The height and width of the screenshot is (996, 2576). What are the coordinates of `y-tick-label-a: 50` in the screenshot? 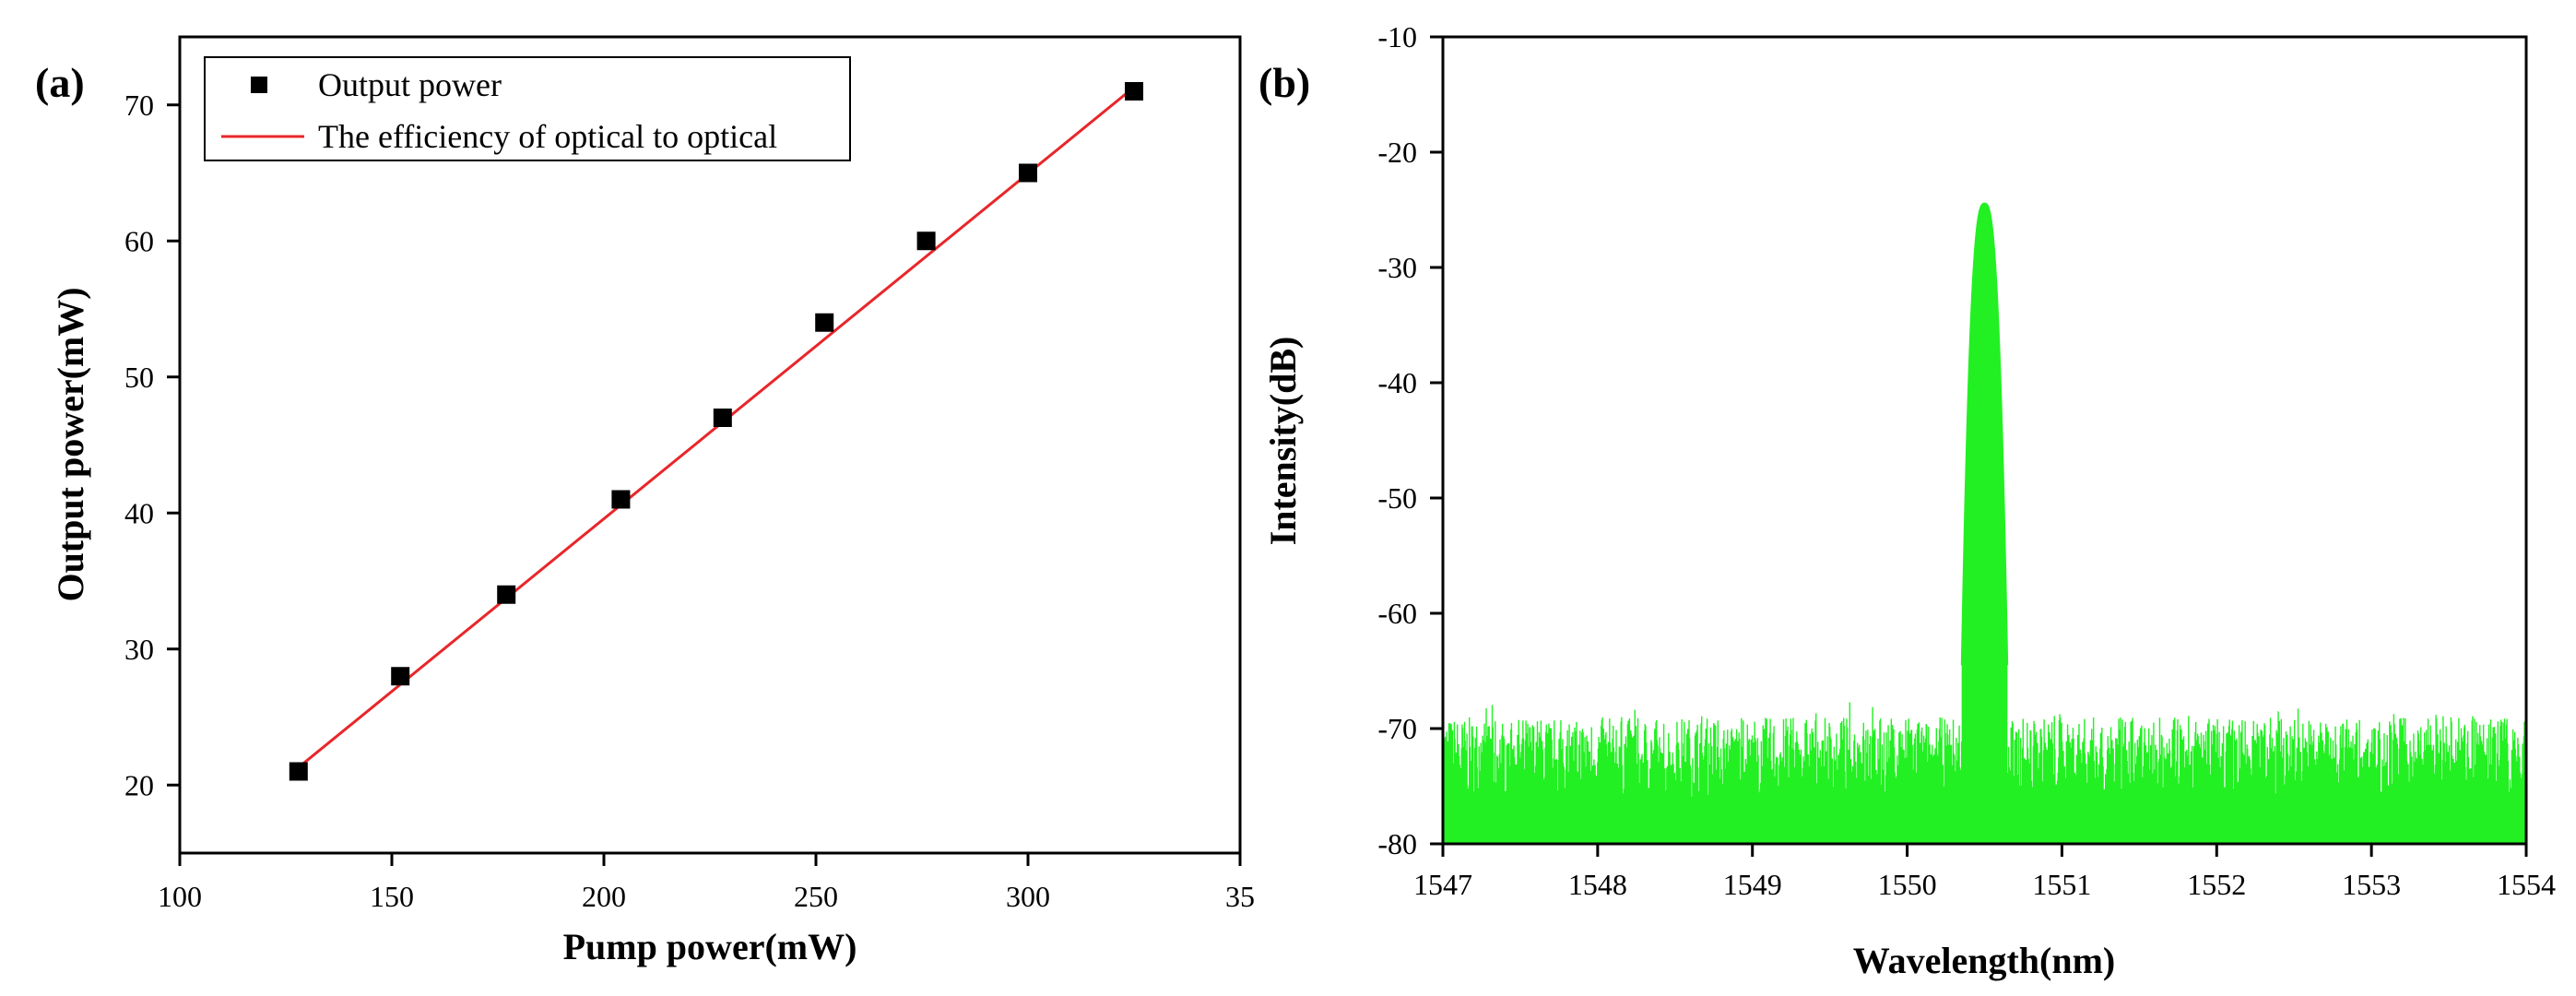 It's located at (139, 377).